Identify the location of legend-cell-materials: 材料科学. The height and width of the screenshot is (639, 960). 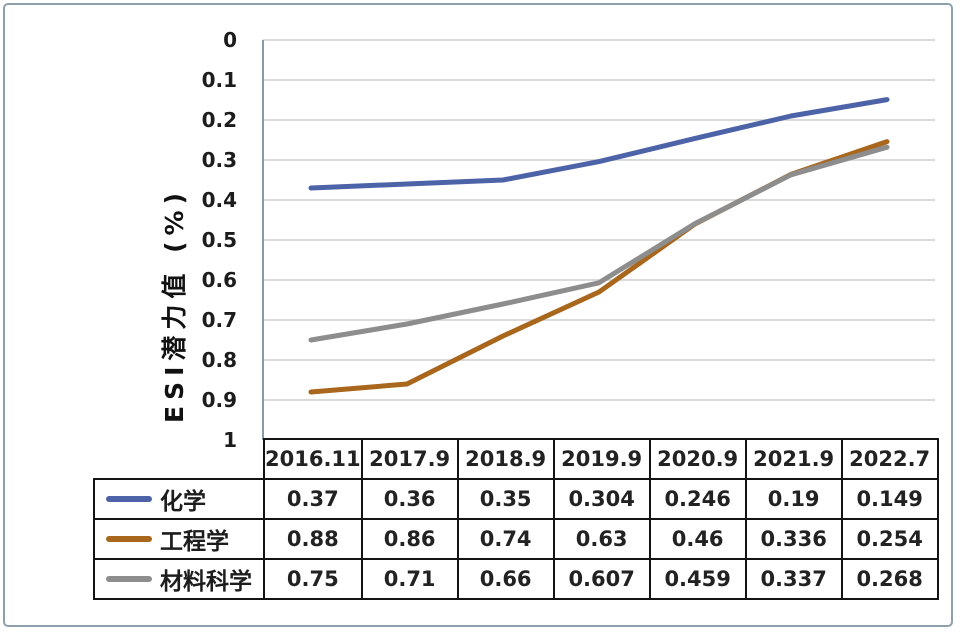
(179, 579).